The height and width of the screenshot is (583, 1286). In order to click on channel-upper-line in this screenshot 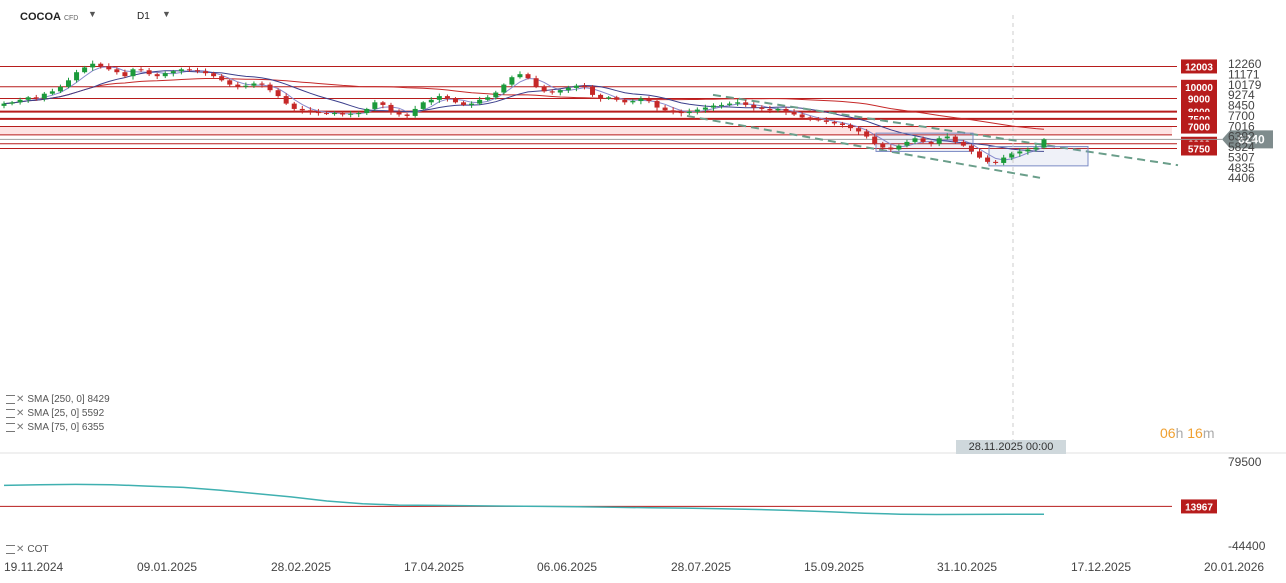, I will do `click(945, 130)`.